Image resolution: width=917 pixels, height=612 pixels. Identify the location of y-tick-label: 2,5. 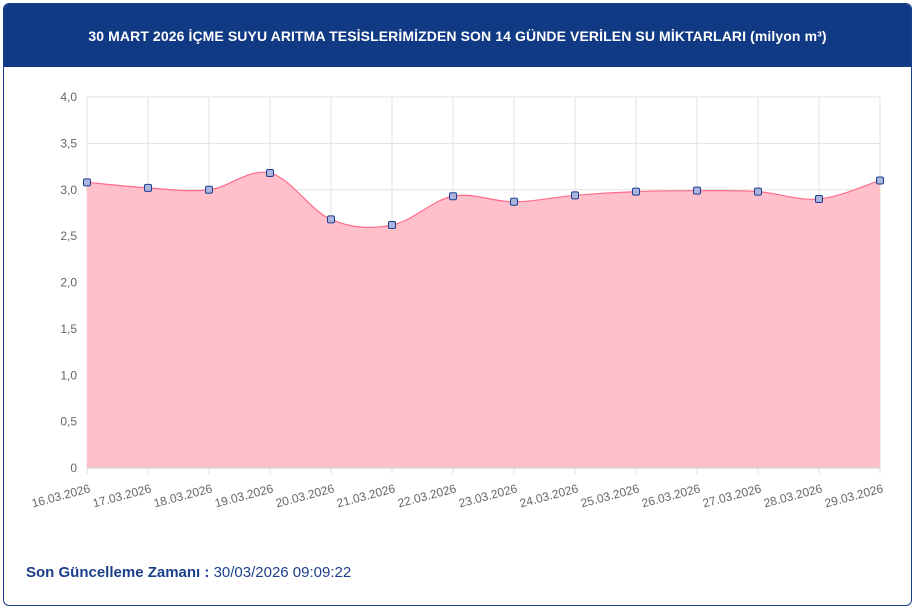
(68, 236).